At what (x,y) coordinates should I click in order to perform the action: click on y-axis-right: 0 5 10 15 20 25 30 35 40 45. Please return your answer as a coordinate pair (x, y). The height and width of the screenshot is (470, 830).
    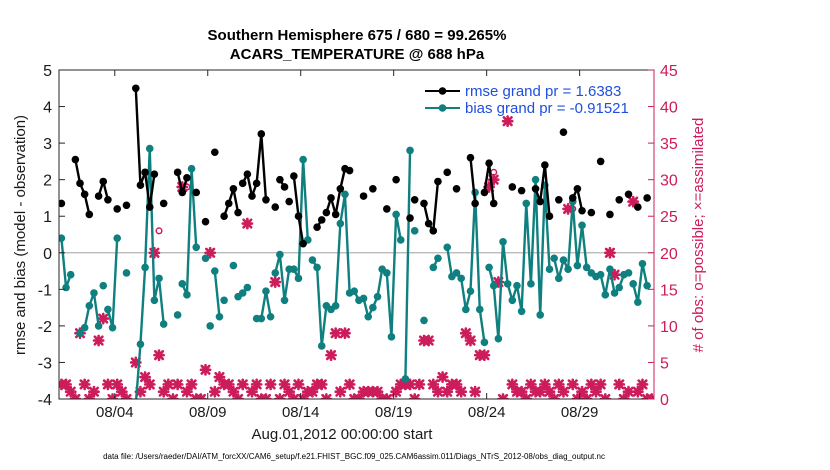
    Looking at the image, I should click on (663, 236).